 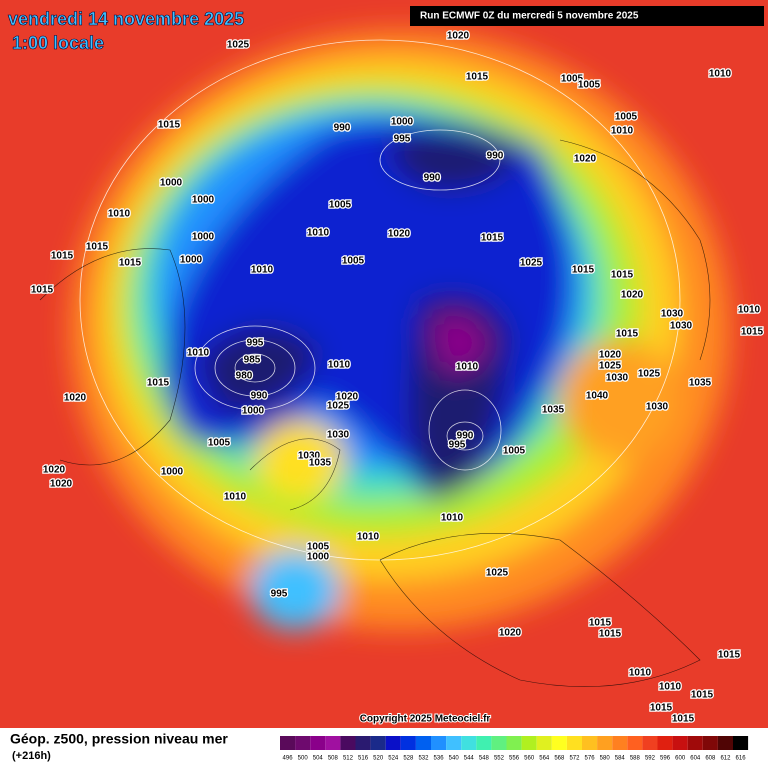 I want to click on legend-label: 496, so click(x=288, y=759).